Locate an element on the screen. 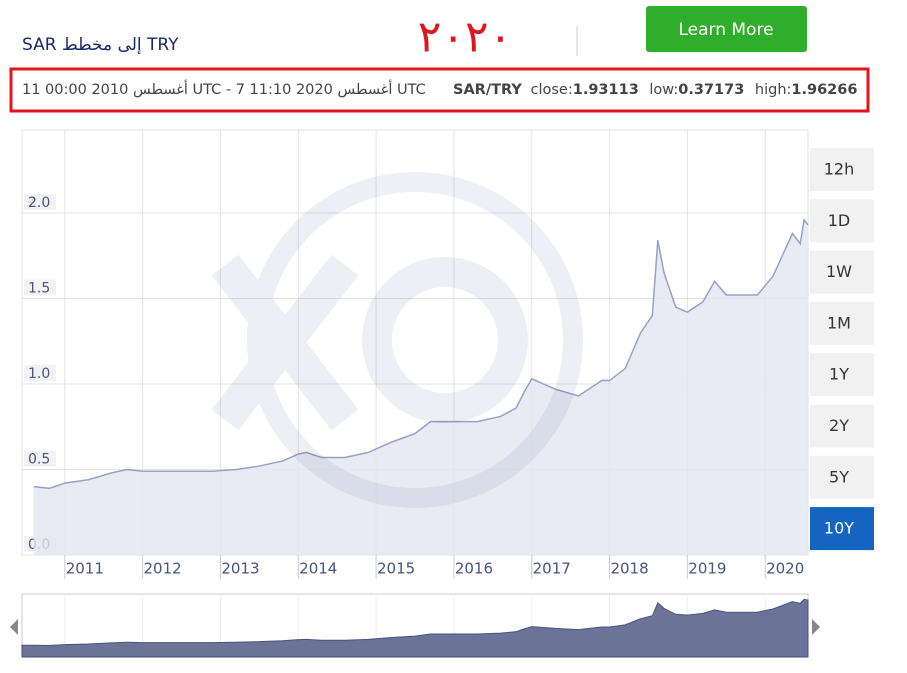 Image resolution: width=907 pixels, height=673 pixels. y-tick-label: 0.5 is located at coordinates (39, 459).